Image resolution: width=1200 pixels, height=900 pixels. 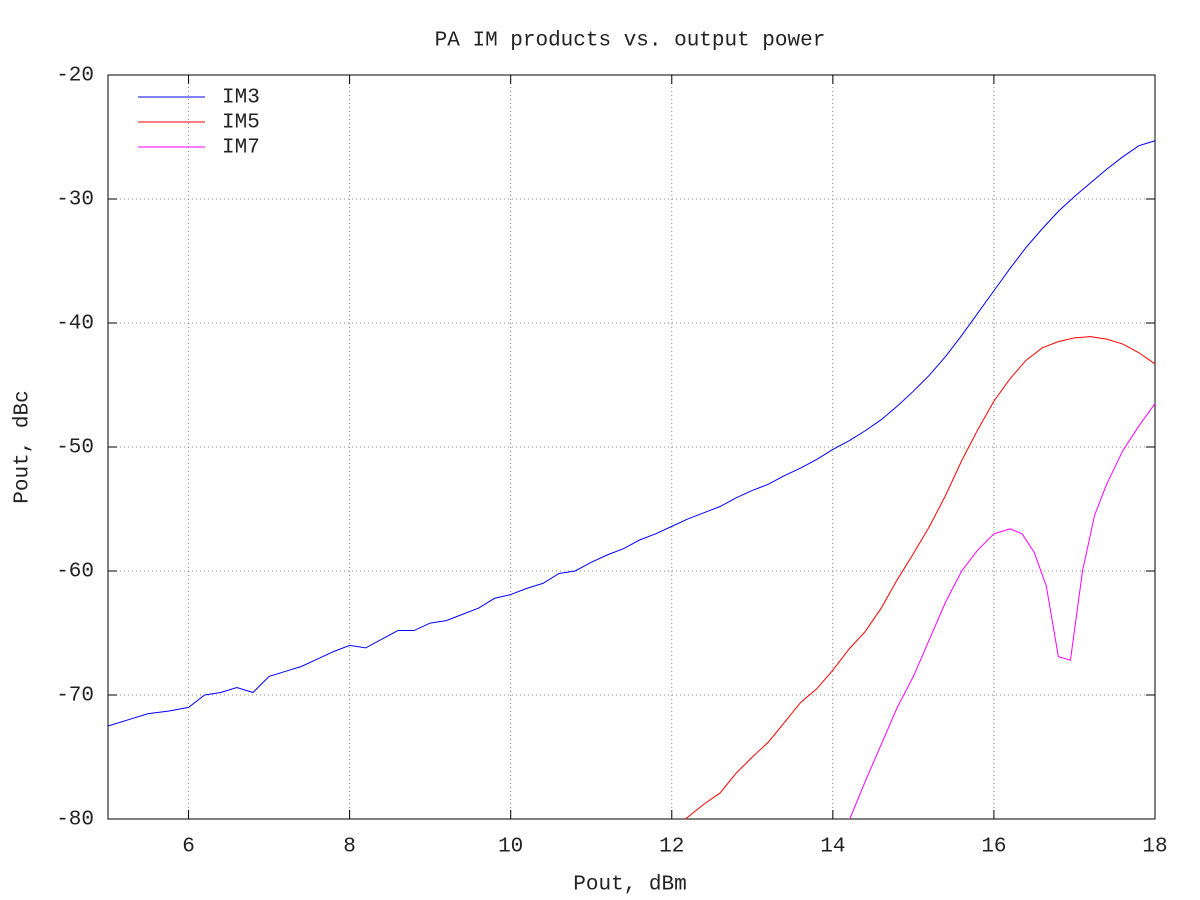 What do you see at coordinates (23, 446) in the screenshot?
I see `y-axis-label: Pout, dBc` at bounding box center [23, 446].